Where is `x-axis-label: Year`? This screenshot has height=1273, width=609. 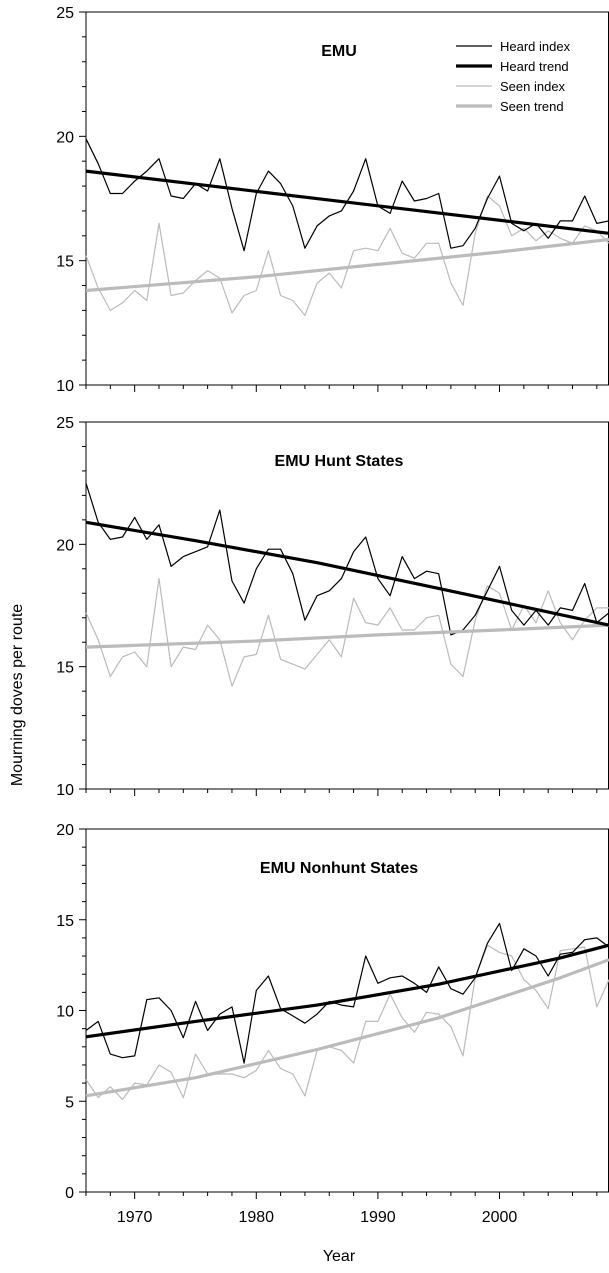
x-axis-label: Year is located at coordinates (339, 1256).